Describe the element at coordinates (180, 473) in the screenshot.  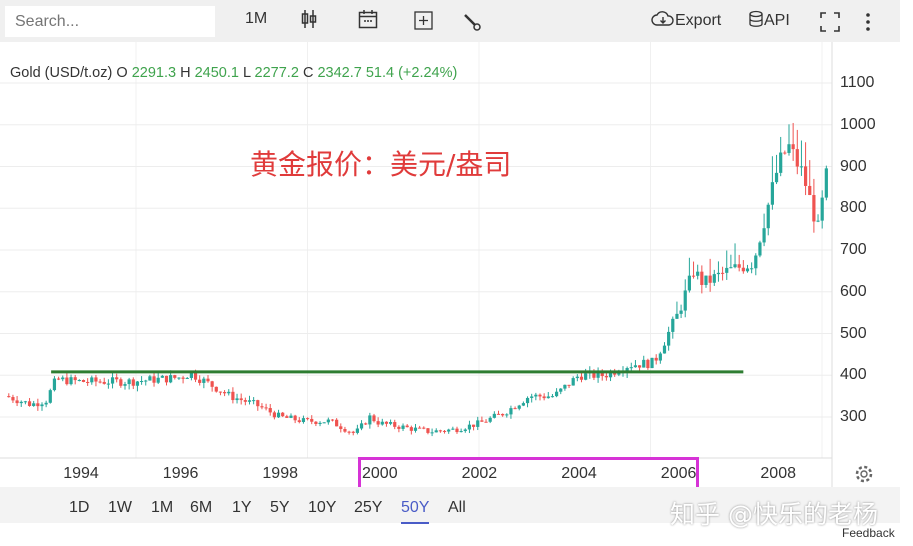
I see `x-tick-label: 1996` at that location.